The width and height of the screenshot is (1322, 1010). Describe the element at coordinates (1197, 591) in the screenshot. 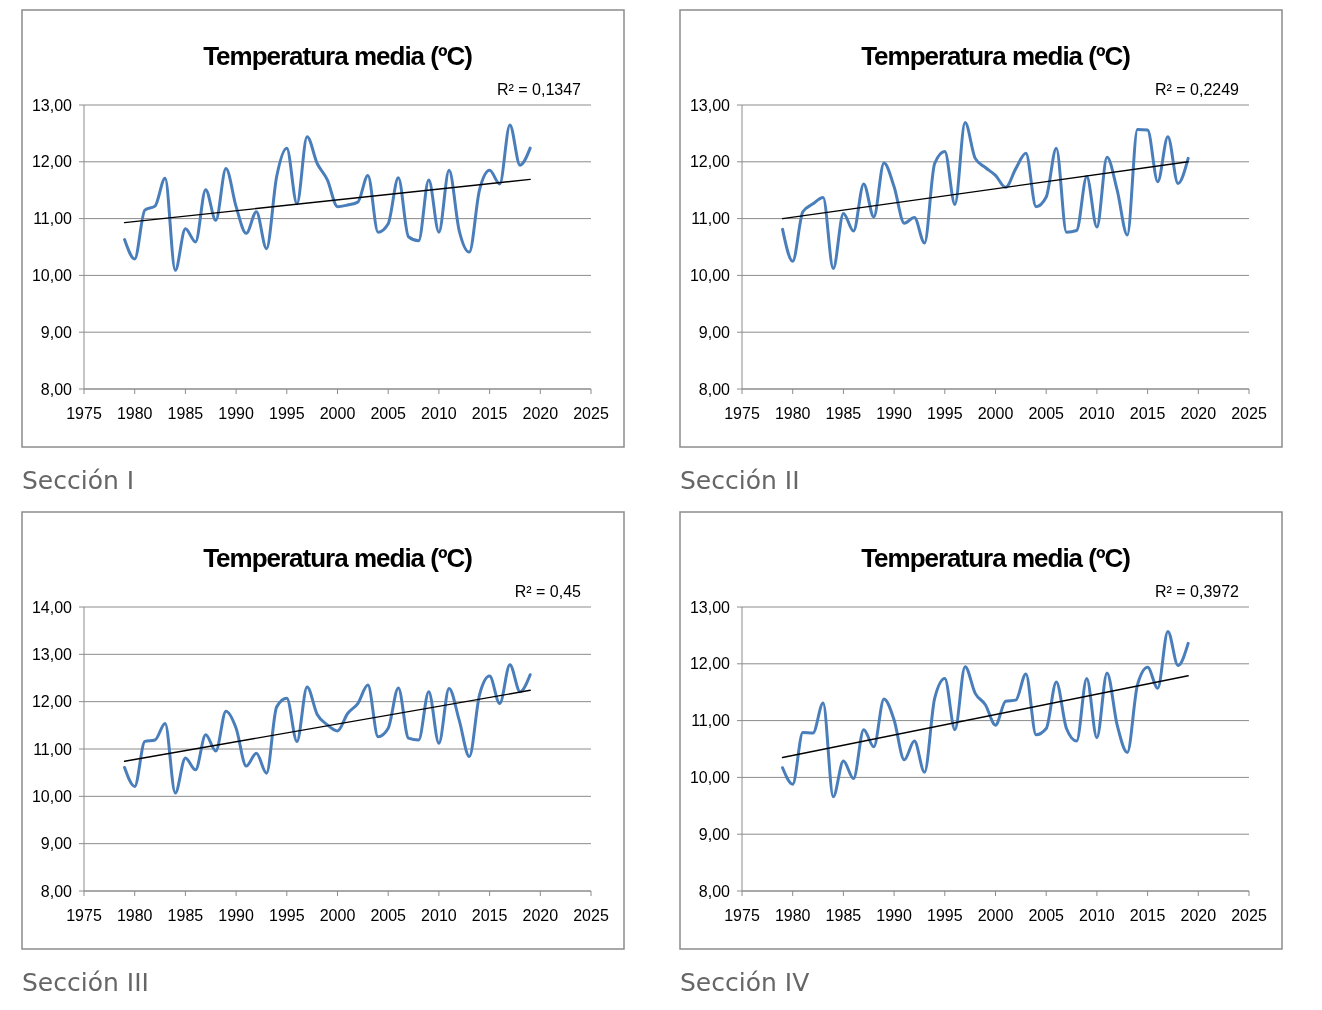

I see `text: R² = 0,3972` at that location.